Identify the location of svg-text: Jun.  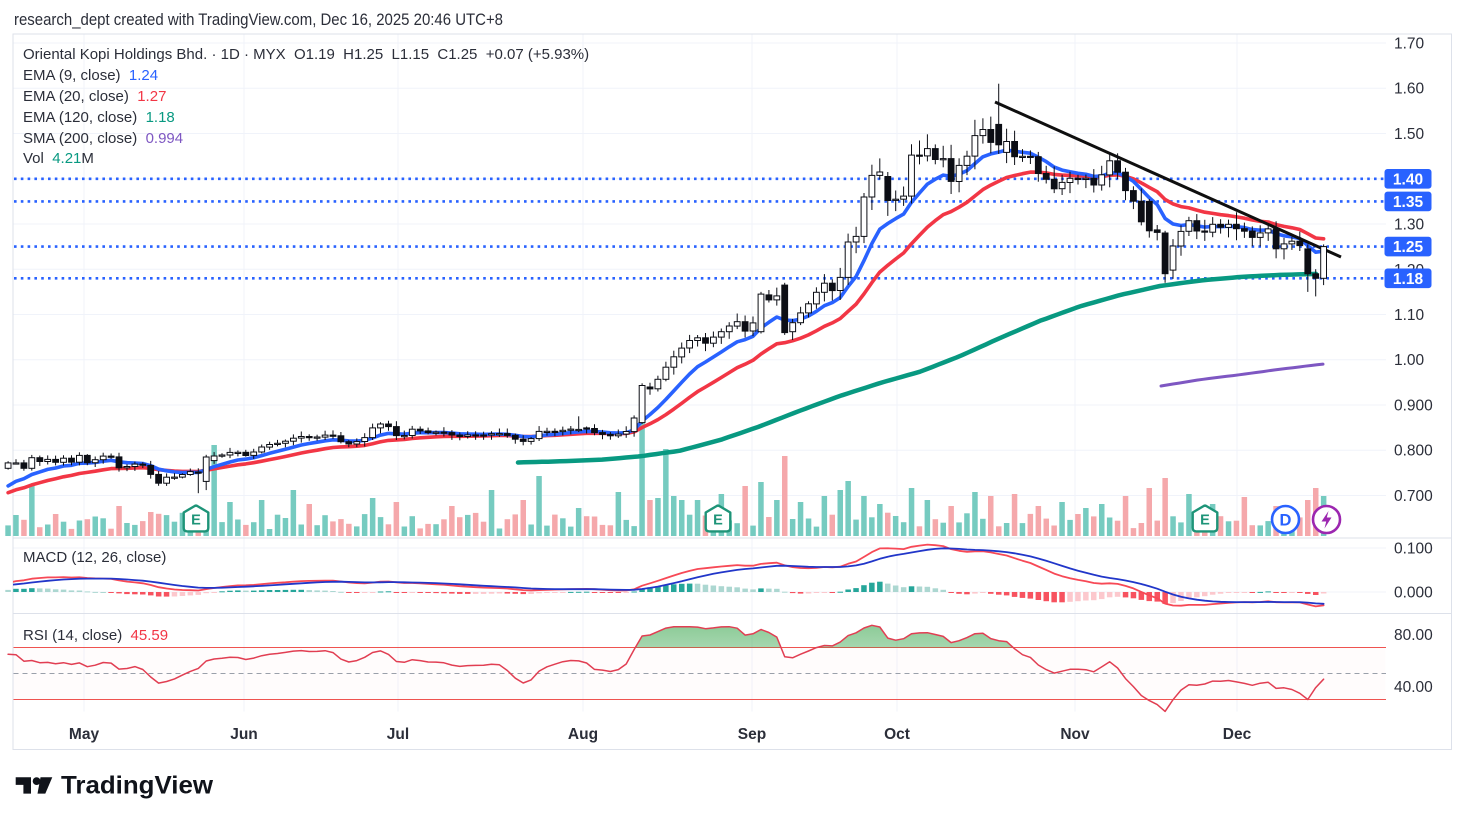
(244, 734).